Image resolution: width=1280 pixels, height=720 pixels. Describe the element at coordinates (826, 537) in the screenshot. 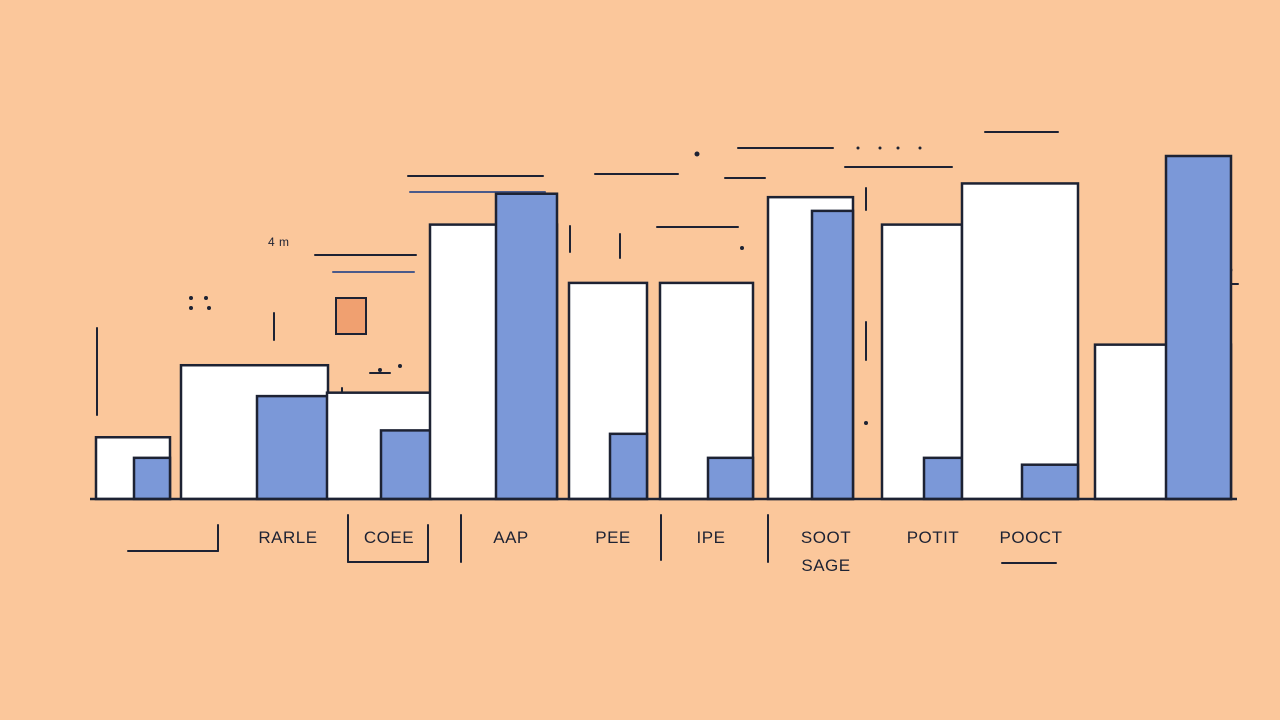

I see `tick-label-6: SOOT` at that location.